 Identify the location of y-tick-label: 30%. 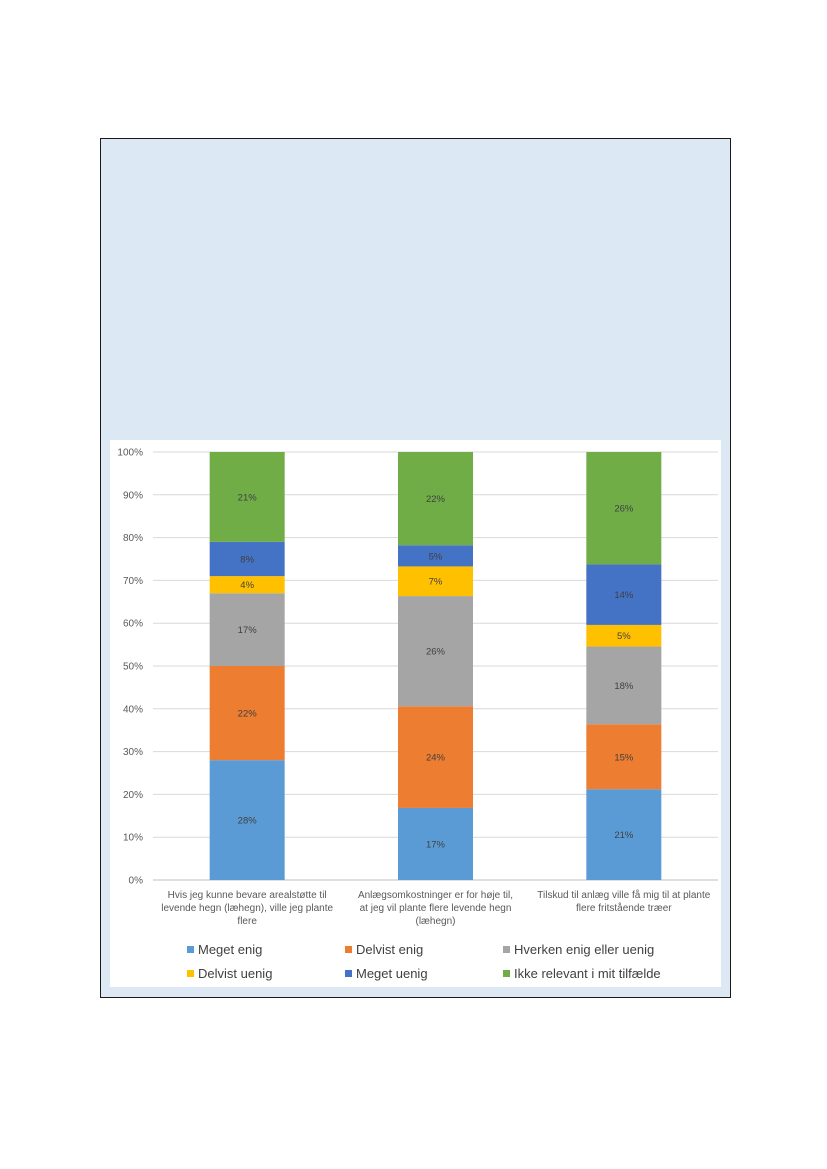
(133, 752).